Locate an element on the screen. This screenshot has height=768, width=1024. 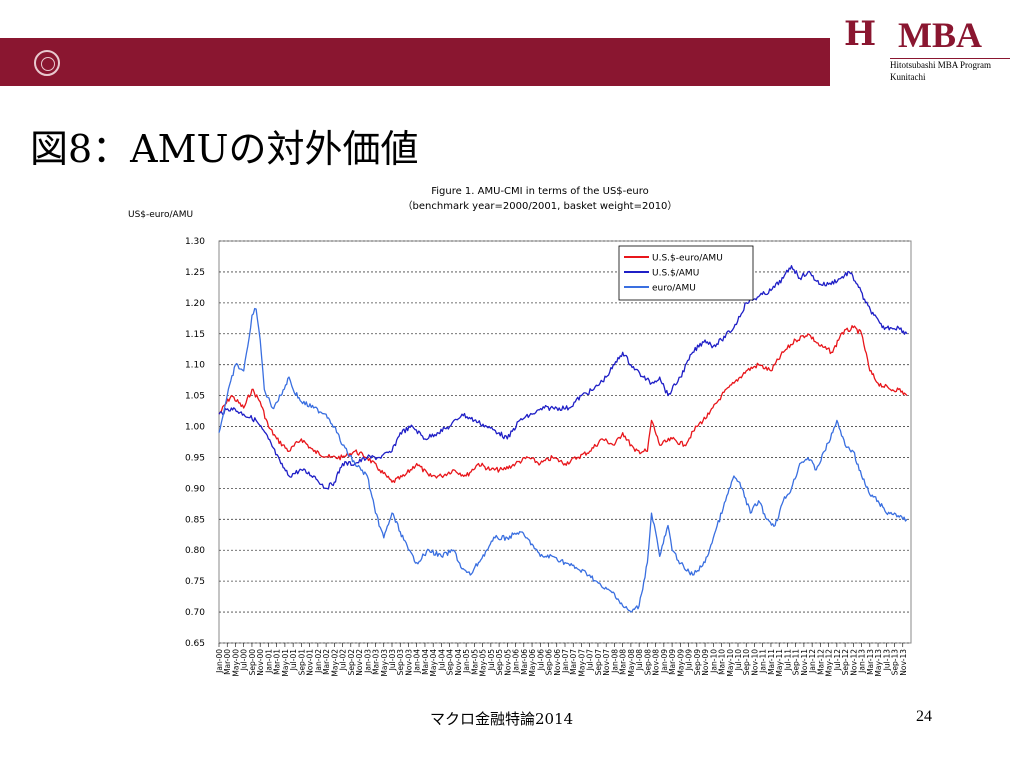
x-tick-label: Mar-10 is located at coordinates (722, 662).